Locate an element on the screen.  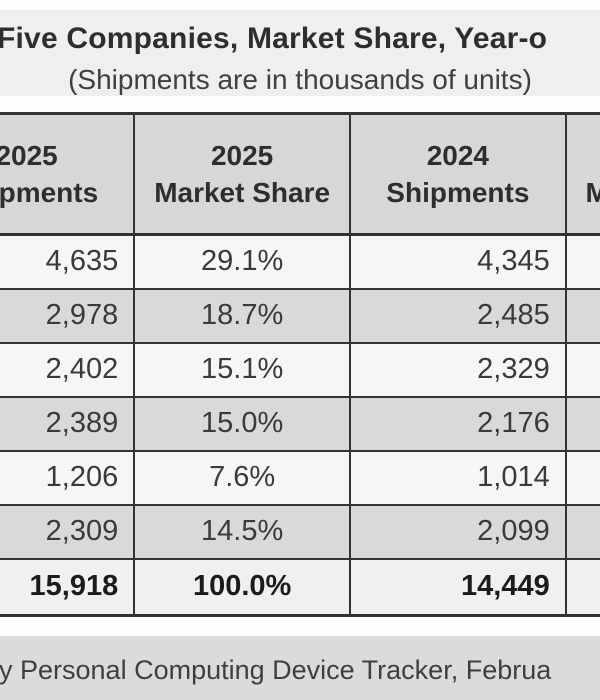
header-cell-2025-market-share: 2025 Market Share is located at coordinates (242, 174).